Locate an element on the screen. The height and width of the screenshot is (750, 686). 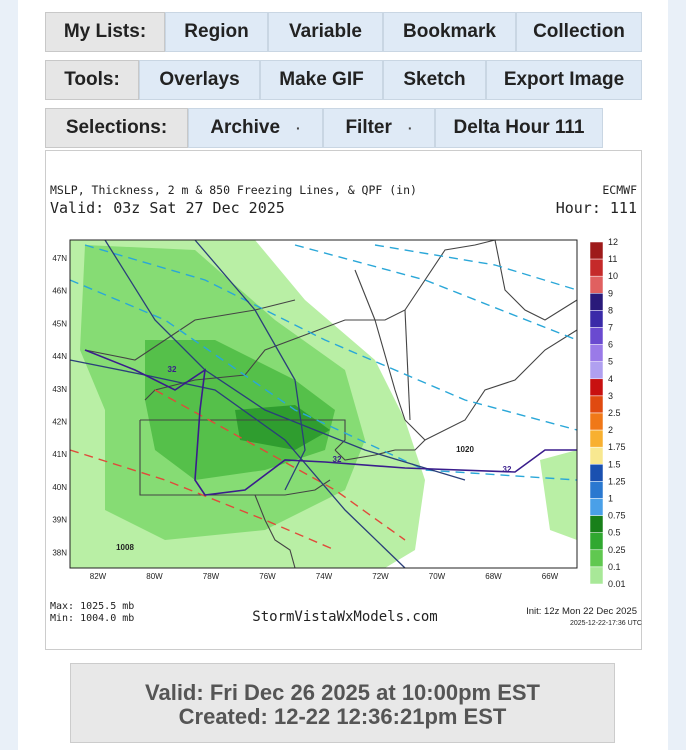
legend-label: 0.25 is located at coordinates (617, 550).